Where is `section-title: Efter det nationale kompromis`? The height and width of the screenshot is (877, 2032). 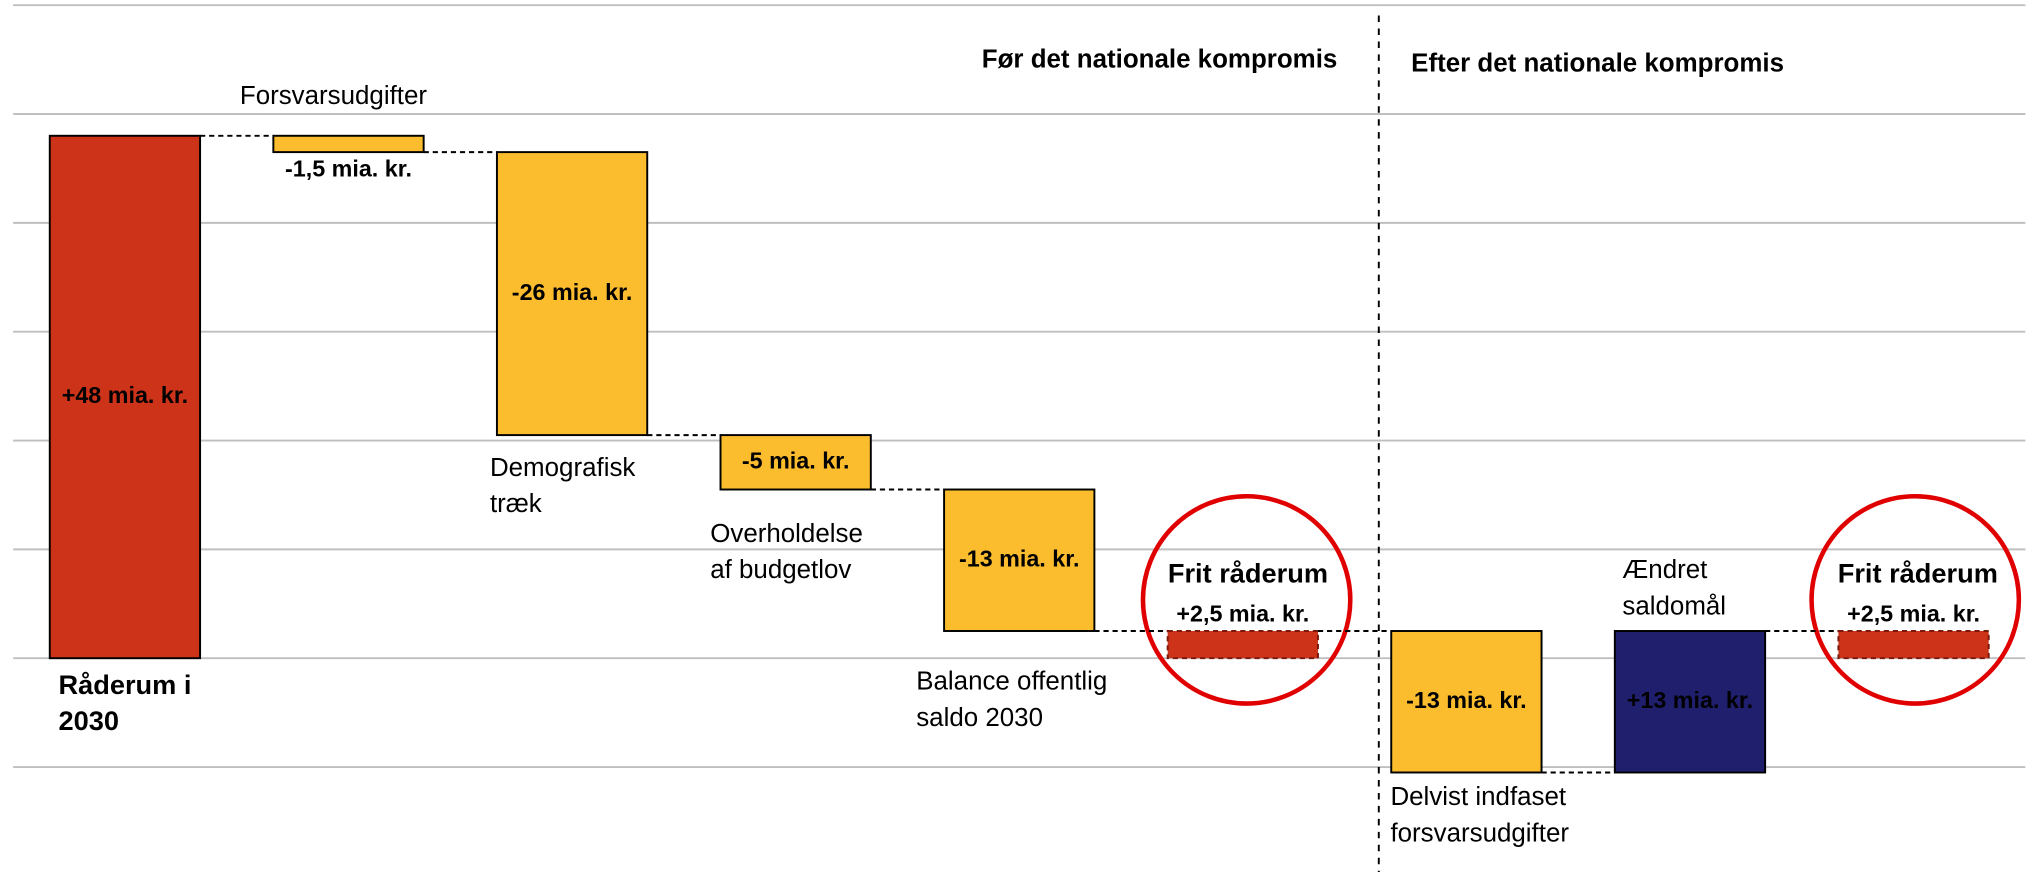
section-title: Efter det nationale kompromis is located at coordinates (1597, 64).